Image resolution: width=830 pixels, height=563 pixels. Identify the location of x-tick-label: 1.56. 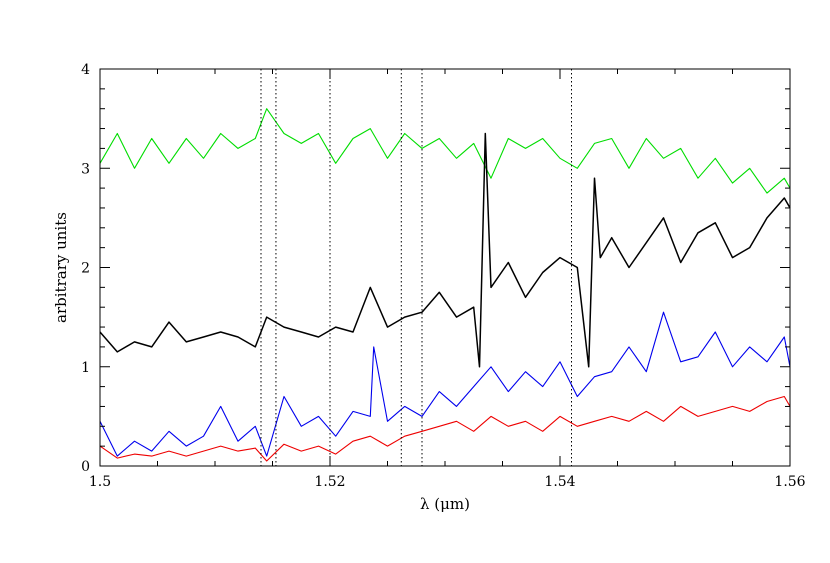
(789, 482).